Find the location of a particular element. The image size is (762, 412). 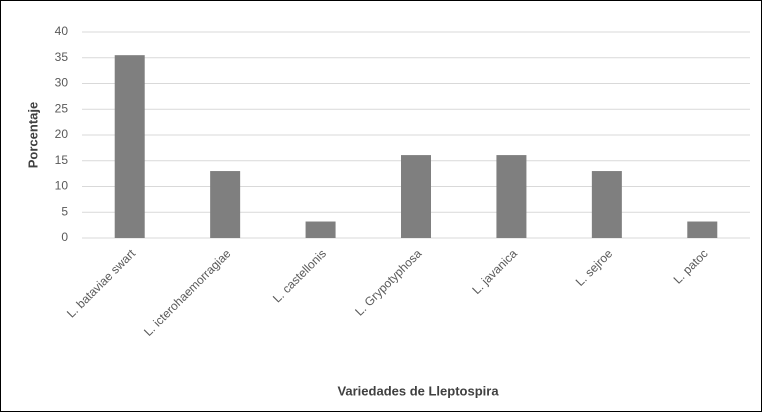

y-axis-title: Porcentaje is located at coordinates (32, 135).